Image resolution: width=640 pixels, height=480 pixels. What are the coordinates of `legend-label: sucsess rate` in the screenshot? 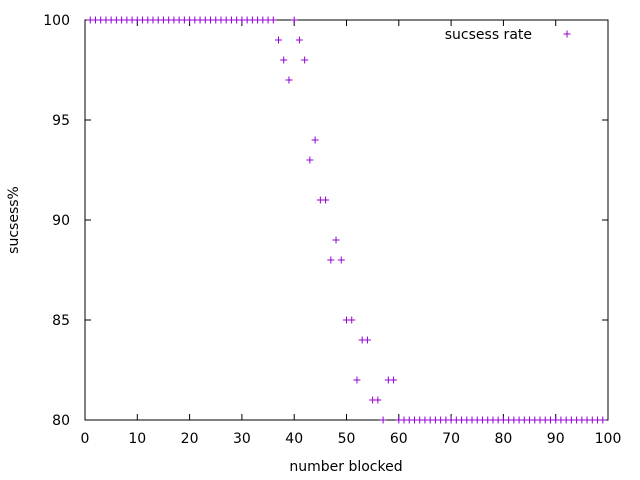 It's located at (488, 35).